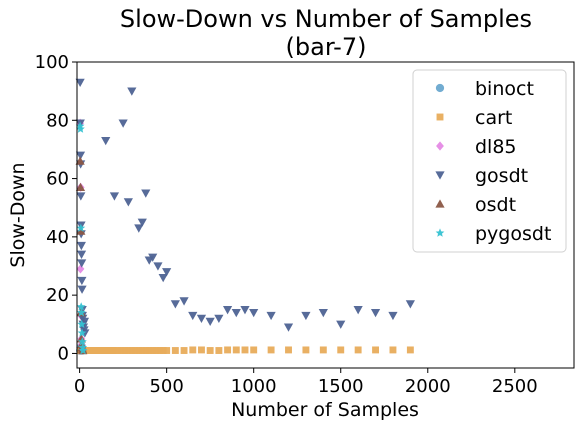 The width and height of the screenshot is (581, 427). Describe the element at coordinates (326, 47) in the screenshot. I see `chart-subtitle: (bar-7)` at that location.